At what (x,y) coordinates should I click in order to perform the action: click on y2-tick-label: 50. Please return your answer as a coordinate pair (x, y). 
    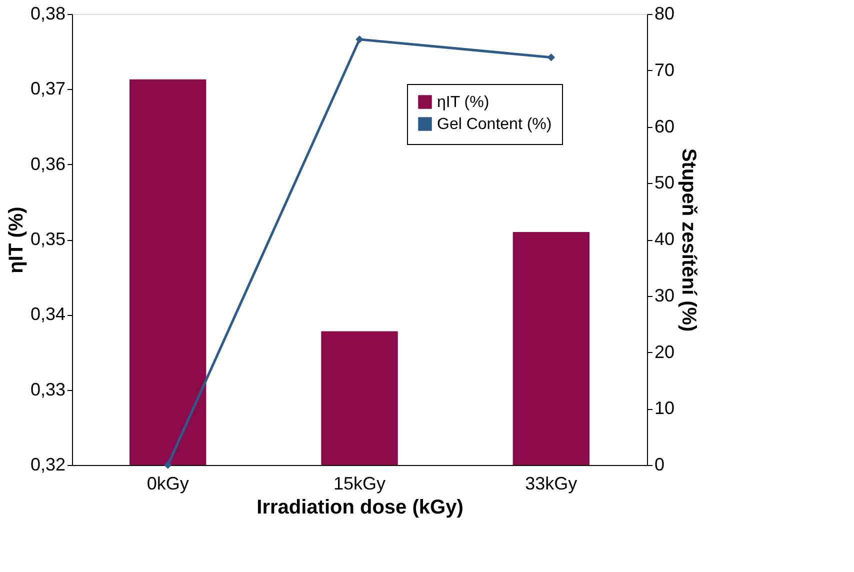
    Looking at the image, I should click on (664, 182).